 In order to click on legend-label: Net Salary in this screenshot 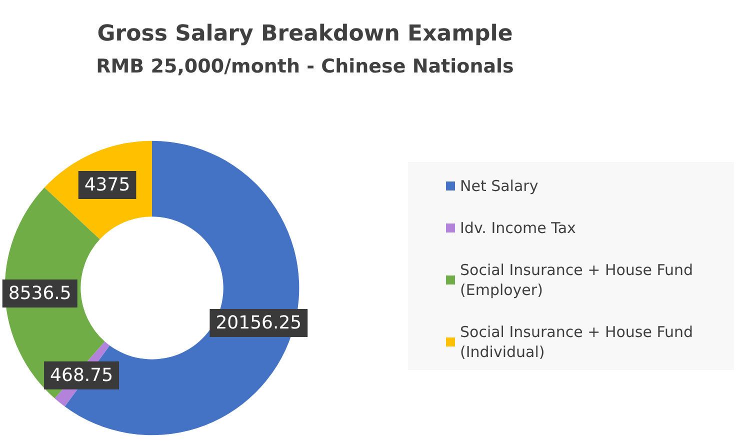, I will do `click(499, 186)`.